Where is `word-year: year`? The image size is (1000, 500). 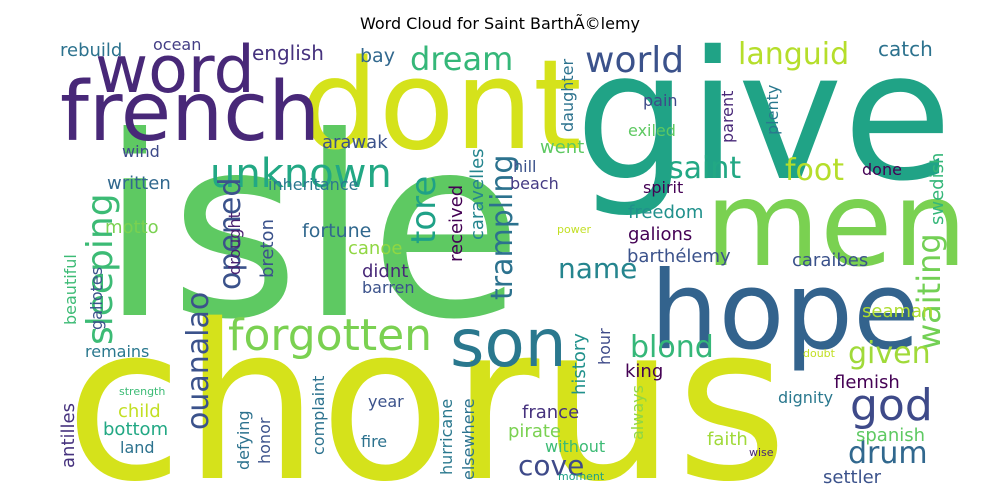
word-year: year is located at coordinates (386, 401).